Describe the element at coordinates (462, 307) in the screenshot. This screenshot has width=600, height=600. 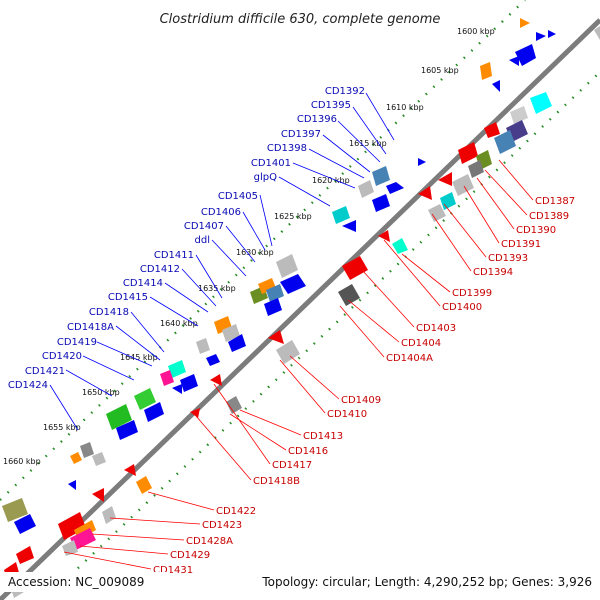
I see `gene-label: CD1400` at that location.